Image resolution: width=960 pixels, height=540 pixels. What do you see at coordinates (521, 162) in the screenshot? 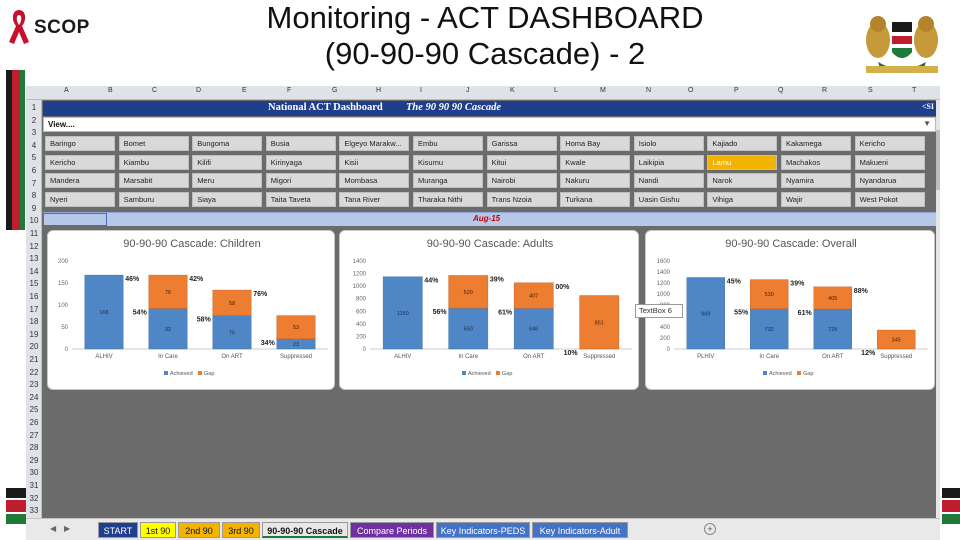
I see `county-button-kitui: Kitui` at bounding box center [521, 162].